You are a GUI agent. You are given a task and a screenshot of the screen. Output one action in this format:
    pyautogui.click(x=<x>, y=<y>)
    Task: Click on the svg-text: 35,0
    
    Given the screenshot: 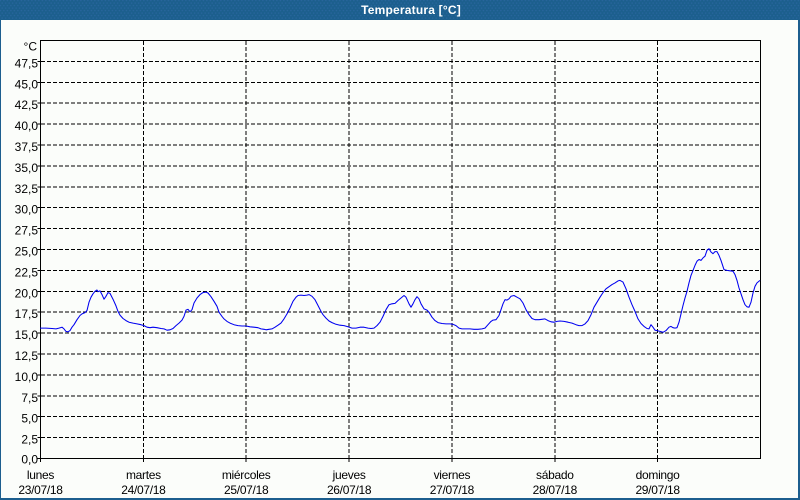 What is the action you would take?
    pyautogui.click(x=27, y=168)
    